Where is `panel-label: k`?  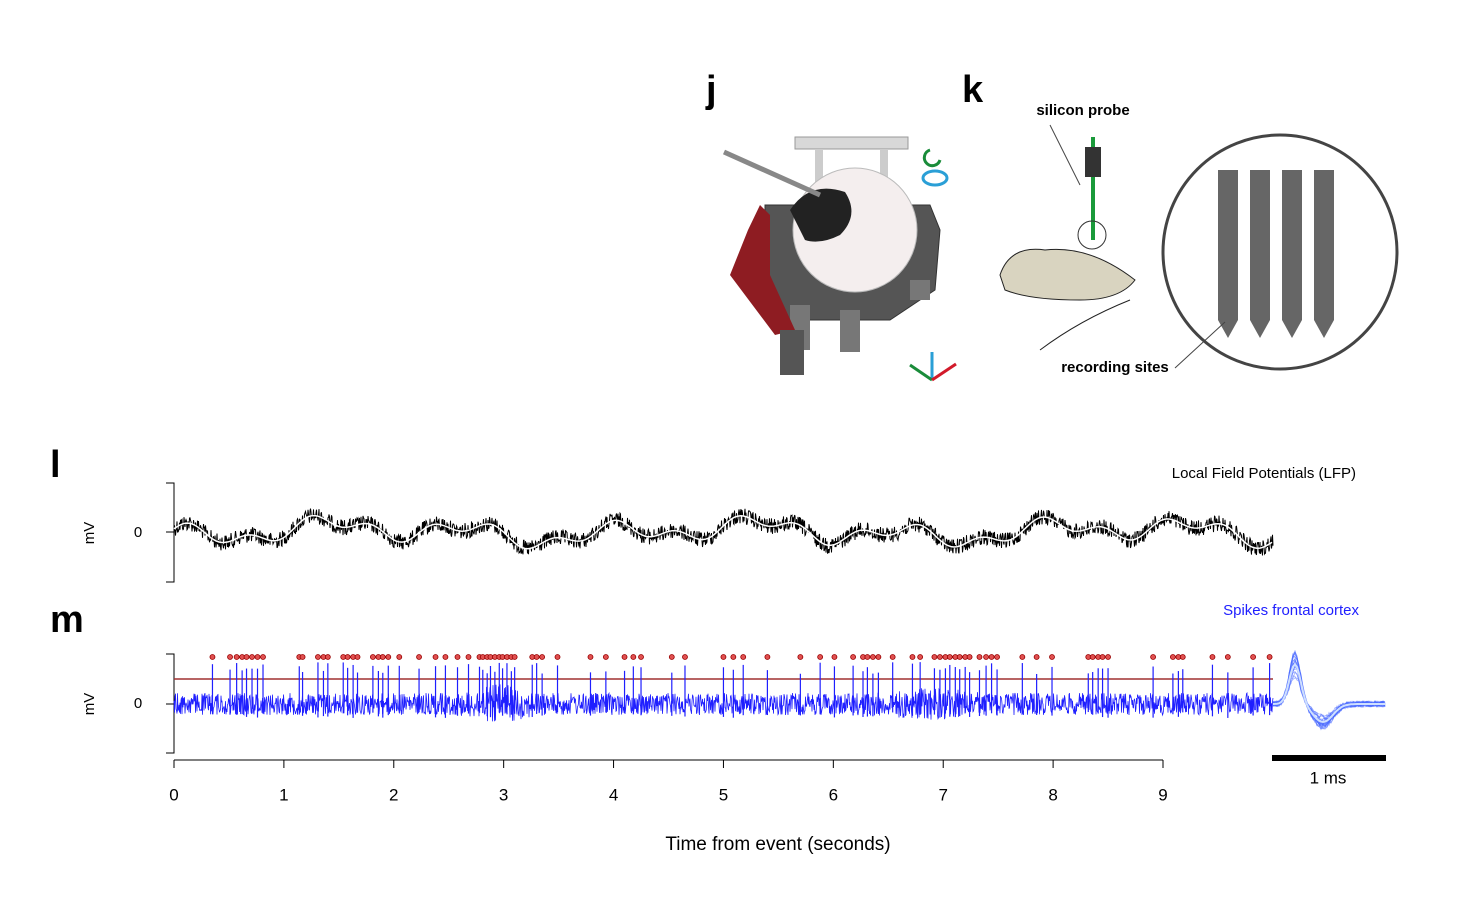
panel-label: k is located at coordinates (973, 90).